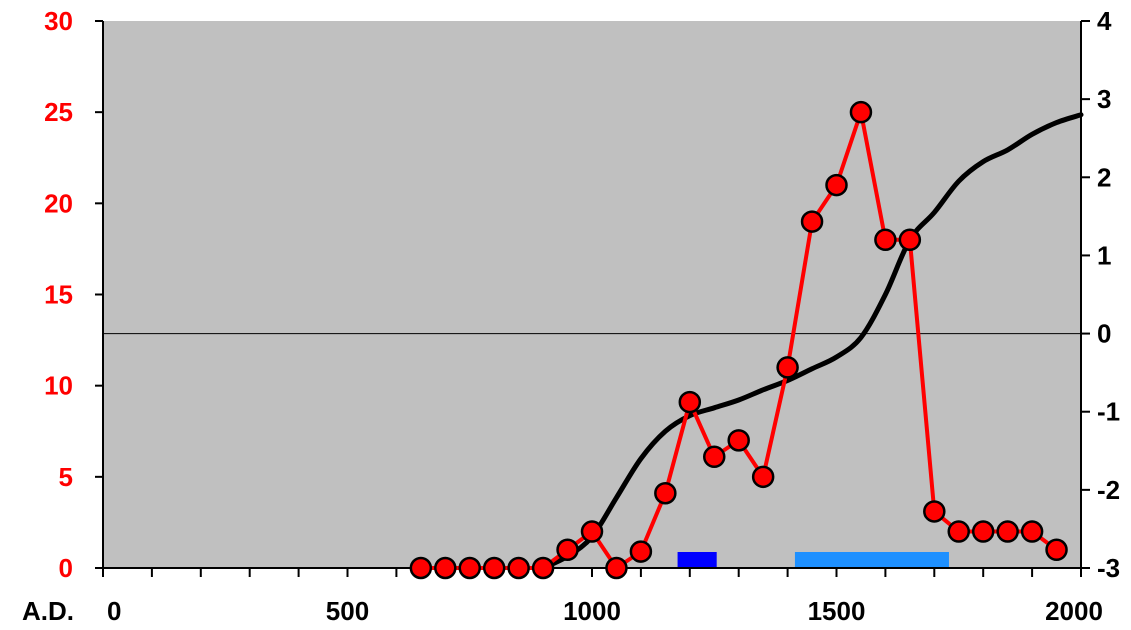  Describe the element at coordinates (58, 21) in the screenshot. I see `left-tick-label: 30` at that location.